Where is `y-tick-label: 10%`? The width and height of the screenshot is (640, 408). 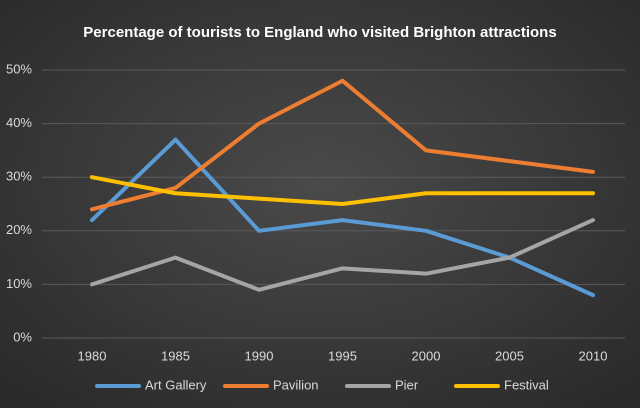 y-tick-label: 10% is located at coordinates (19, 283).